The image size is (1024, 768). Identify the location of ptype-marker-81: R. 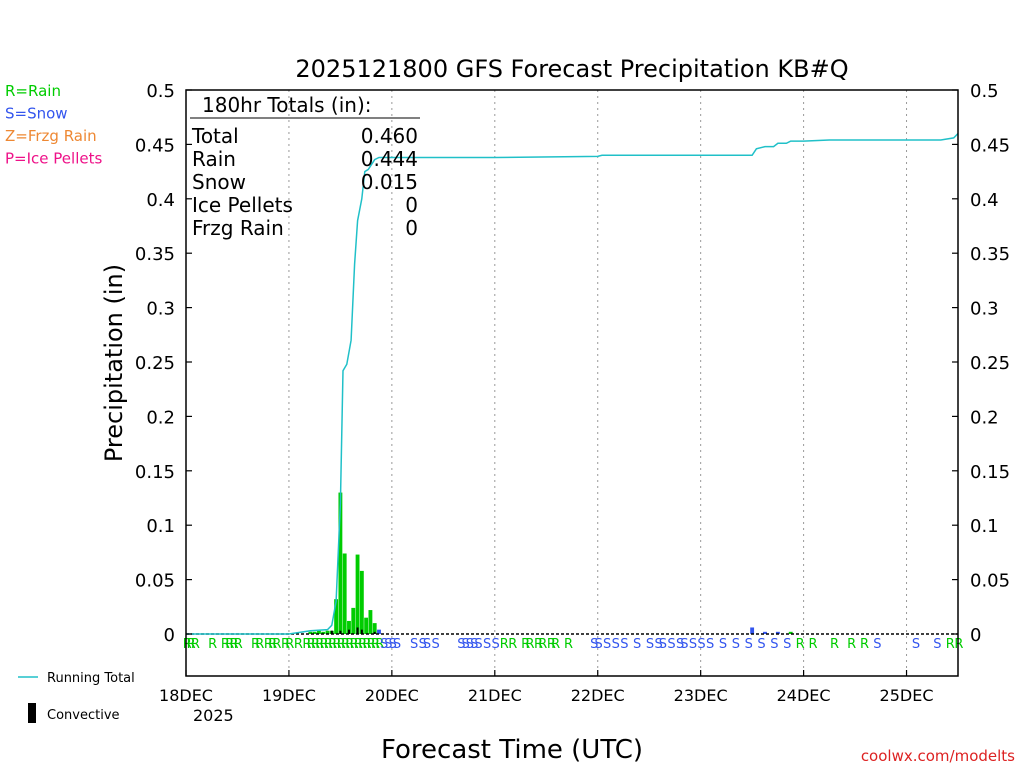
(834, 644).